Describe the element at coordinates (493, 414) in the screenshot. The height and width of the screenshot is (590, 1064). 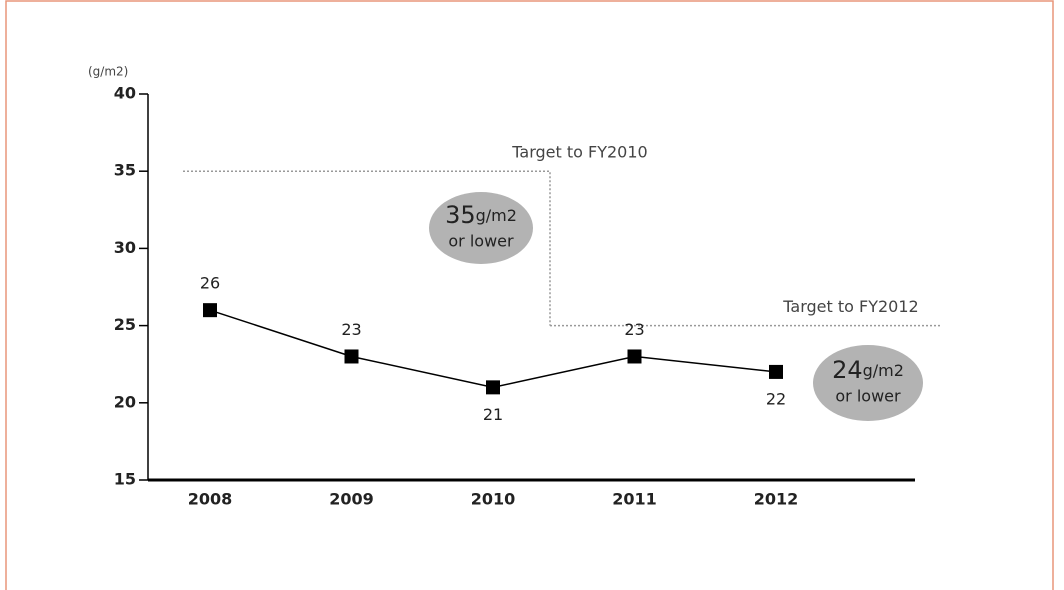
I see `data-label: 21` at that location.